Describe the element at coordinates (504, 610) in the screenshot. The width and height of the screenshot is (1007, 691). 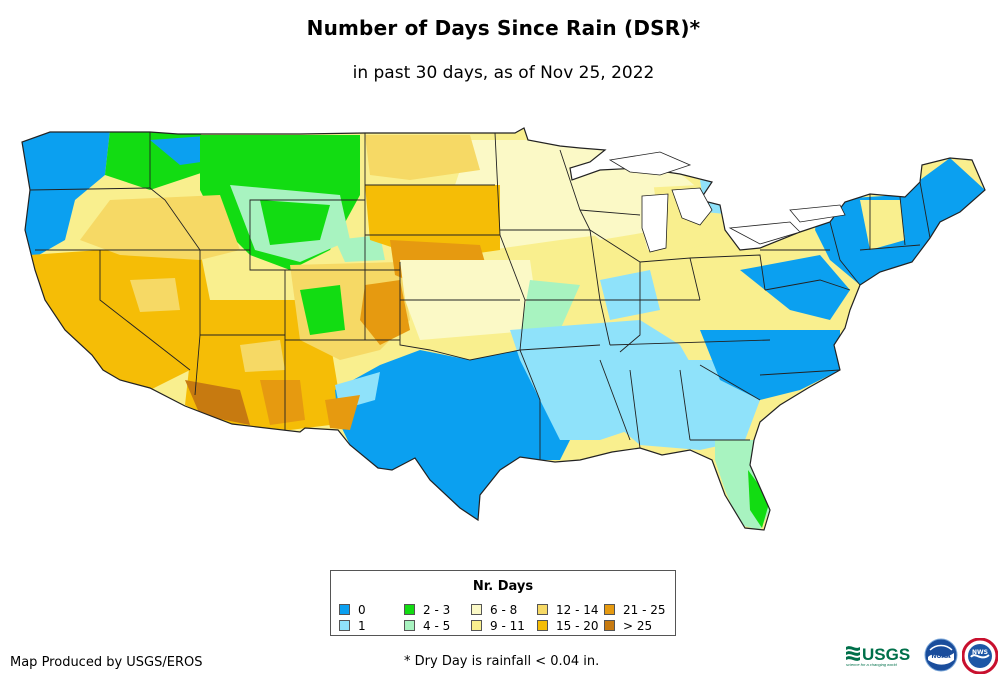
I see `legend-label: 6 - 8` at that location.